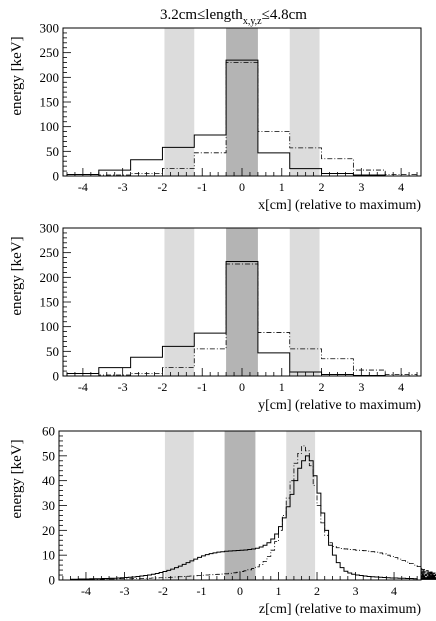 The height and width of the screenshot is (621, 436). What do you see at coordinates (340, 609) in the screenshot?
I see `x-axis-label: z[cm] (relative to maximum)` at bounding box center [340, 609].